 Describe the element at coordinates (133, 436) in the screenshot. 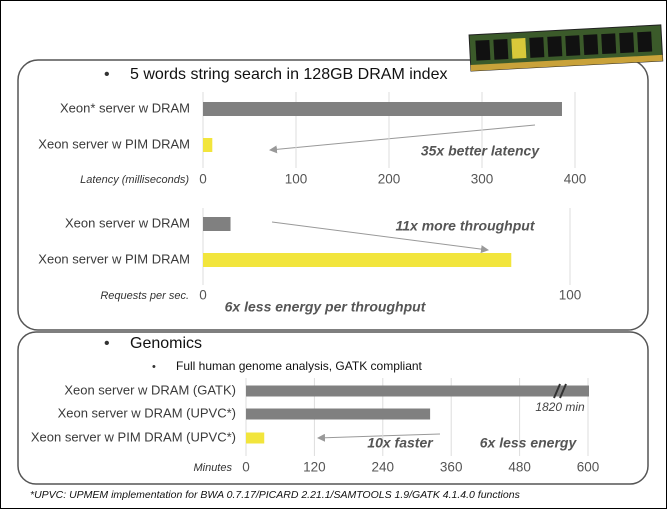

I see `category-label: Xeon server w PIM DRAM (UPVC*)` at that location.